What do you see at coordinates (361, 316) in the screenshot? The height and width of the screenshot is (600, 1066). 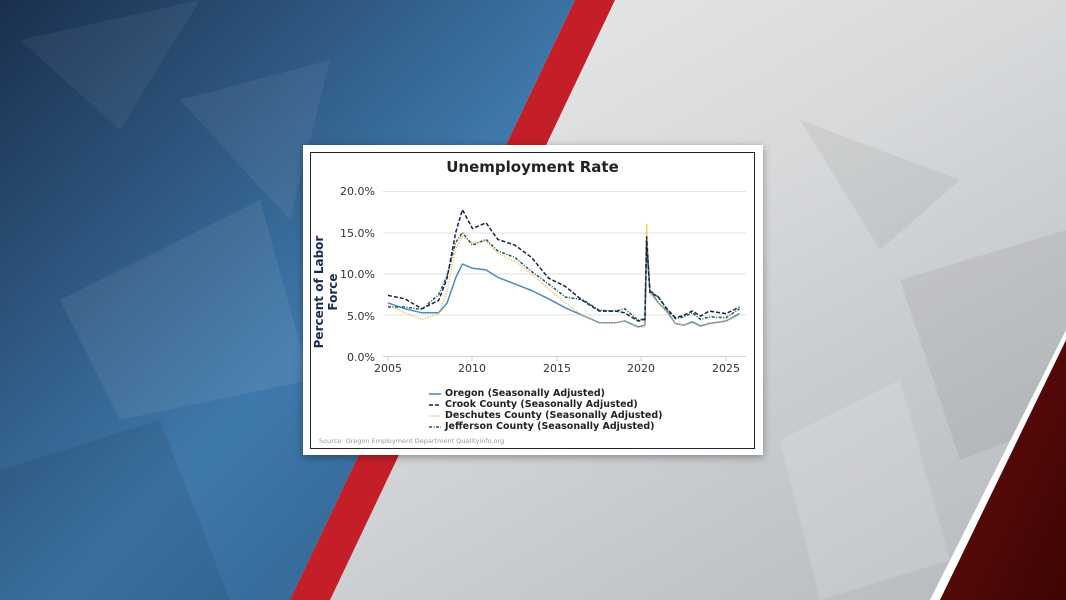 I see `y-tick-5: 5.0%` at bounding box center [361, 316].